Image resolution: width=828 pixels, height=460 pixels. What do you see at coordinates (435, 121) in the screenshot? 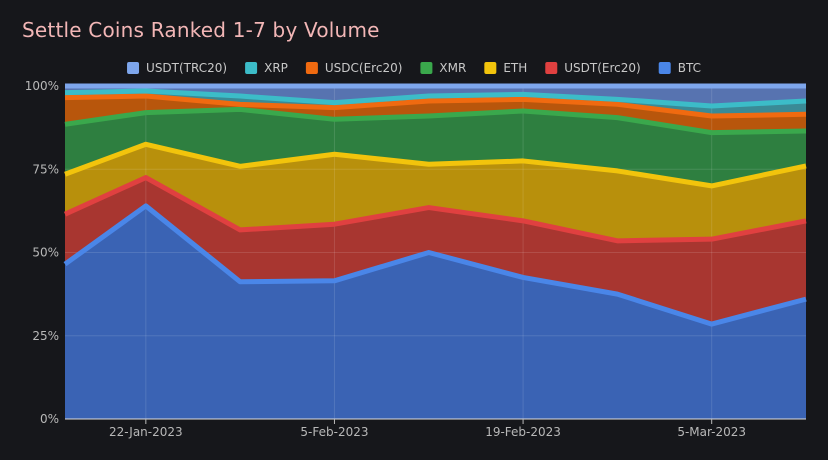
I see `line-xmr` at bounding box center [435, 121].